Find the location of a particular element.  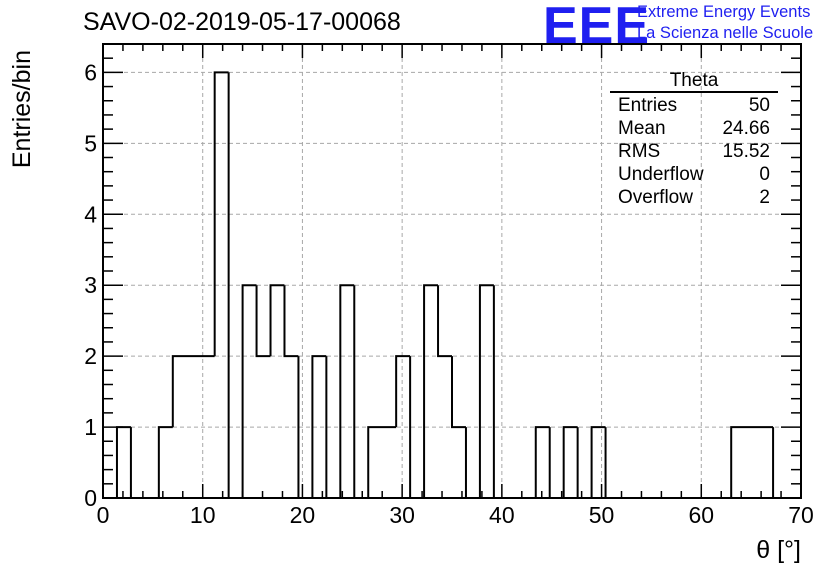

x-tick-label: 40 is located at coordinates (502, 515).